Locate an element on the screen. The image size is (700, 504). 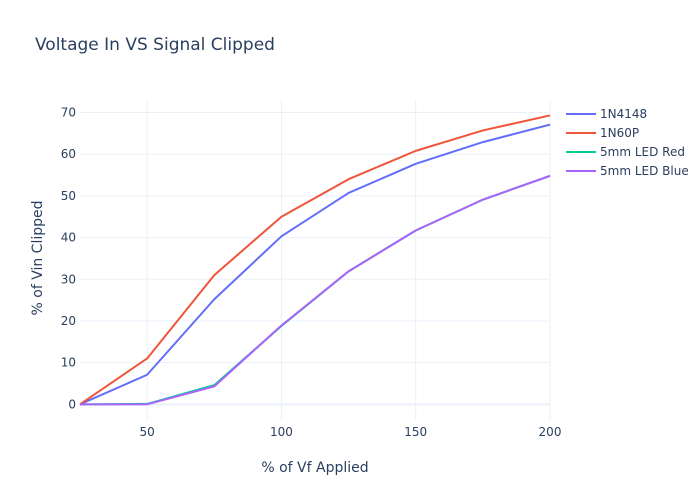
legend-label: 5mm LED Red is located at coordinates (642, 152).